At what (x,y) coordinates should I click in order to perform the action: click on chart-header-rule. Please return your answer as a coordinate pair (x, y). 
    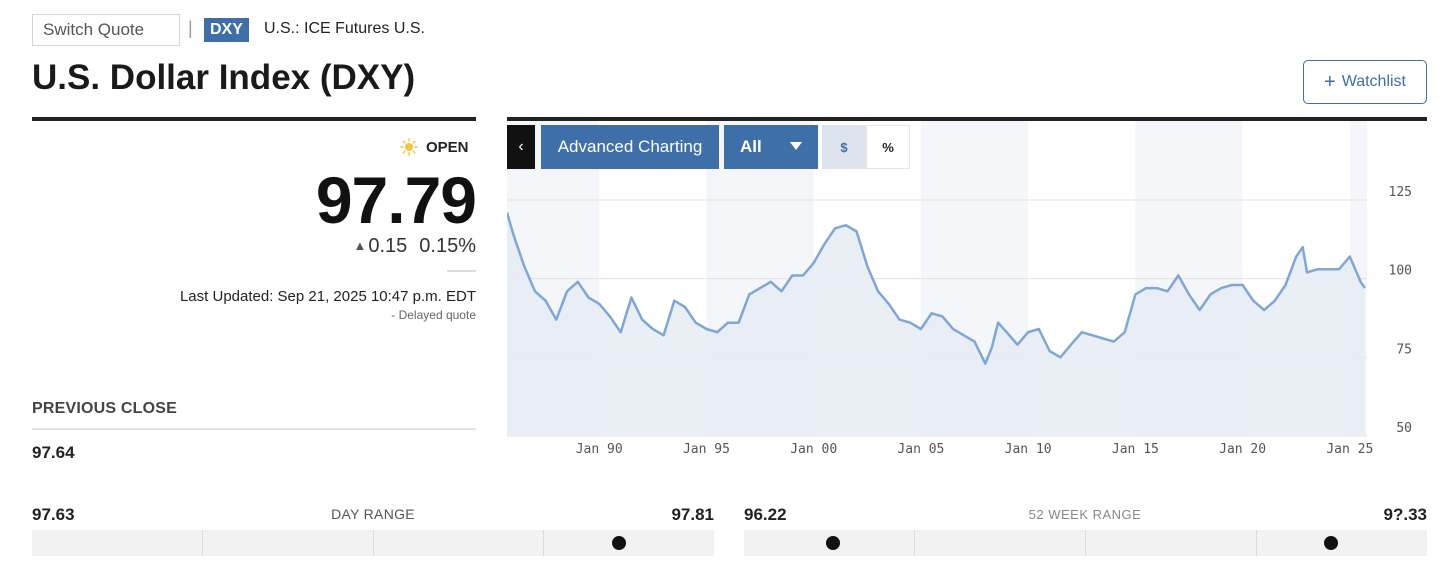
    Looking at the image, I should click on (967, 119).